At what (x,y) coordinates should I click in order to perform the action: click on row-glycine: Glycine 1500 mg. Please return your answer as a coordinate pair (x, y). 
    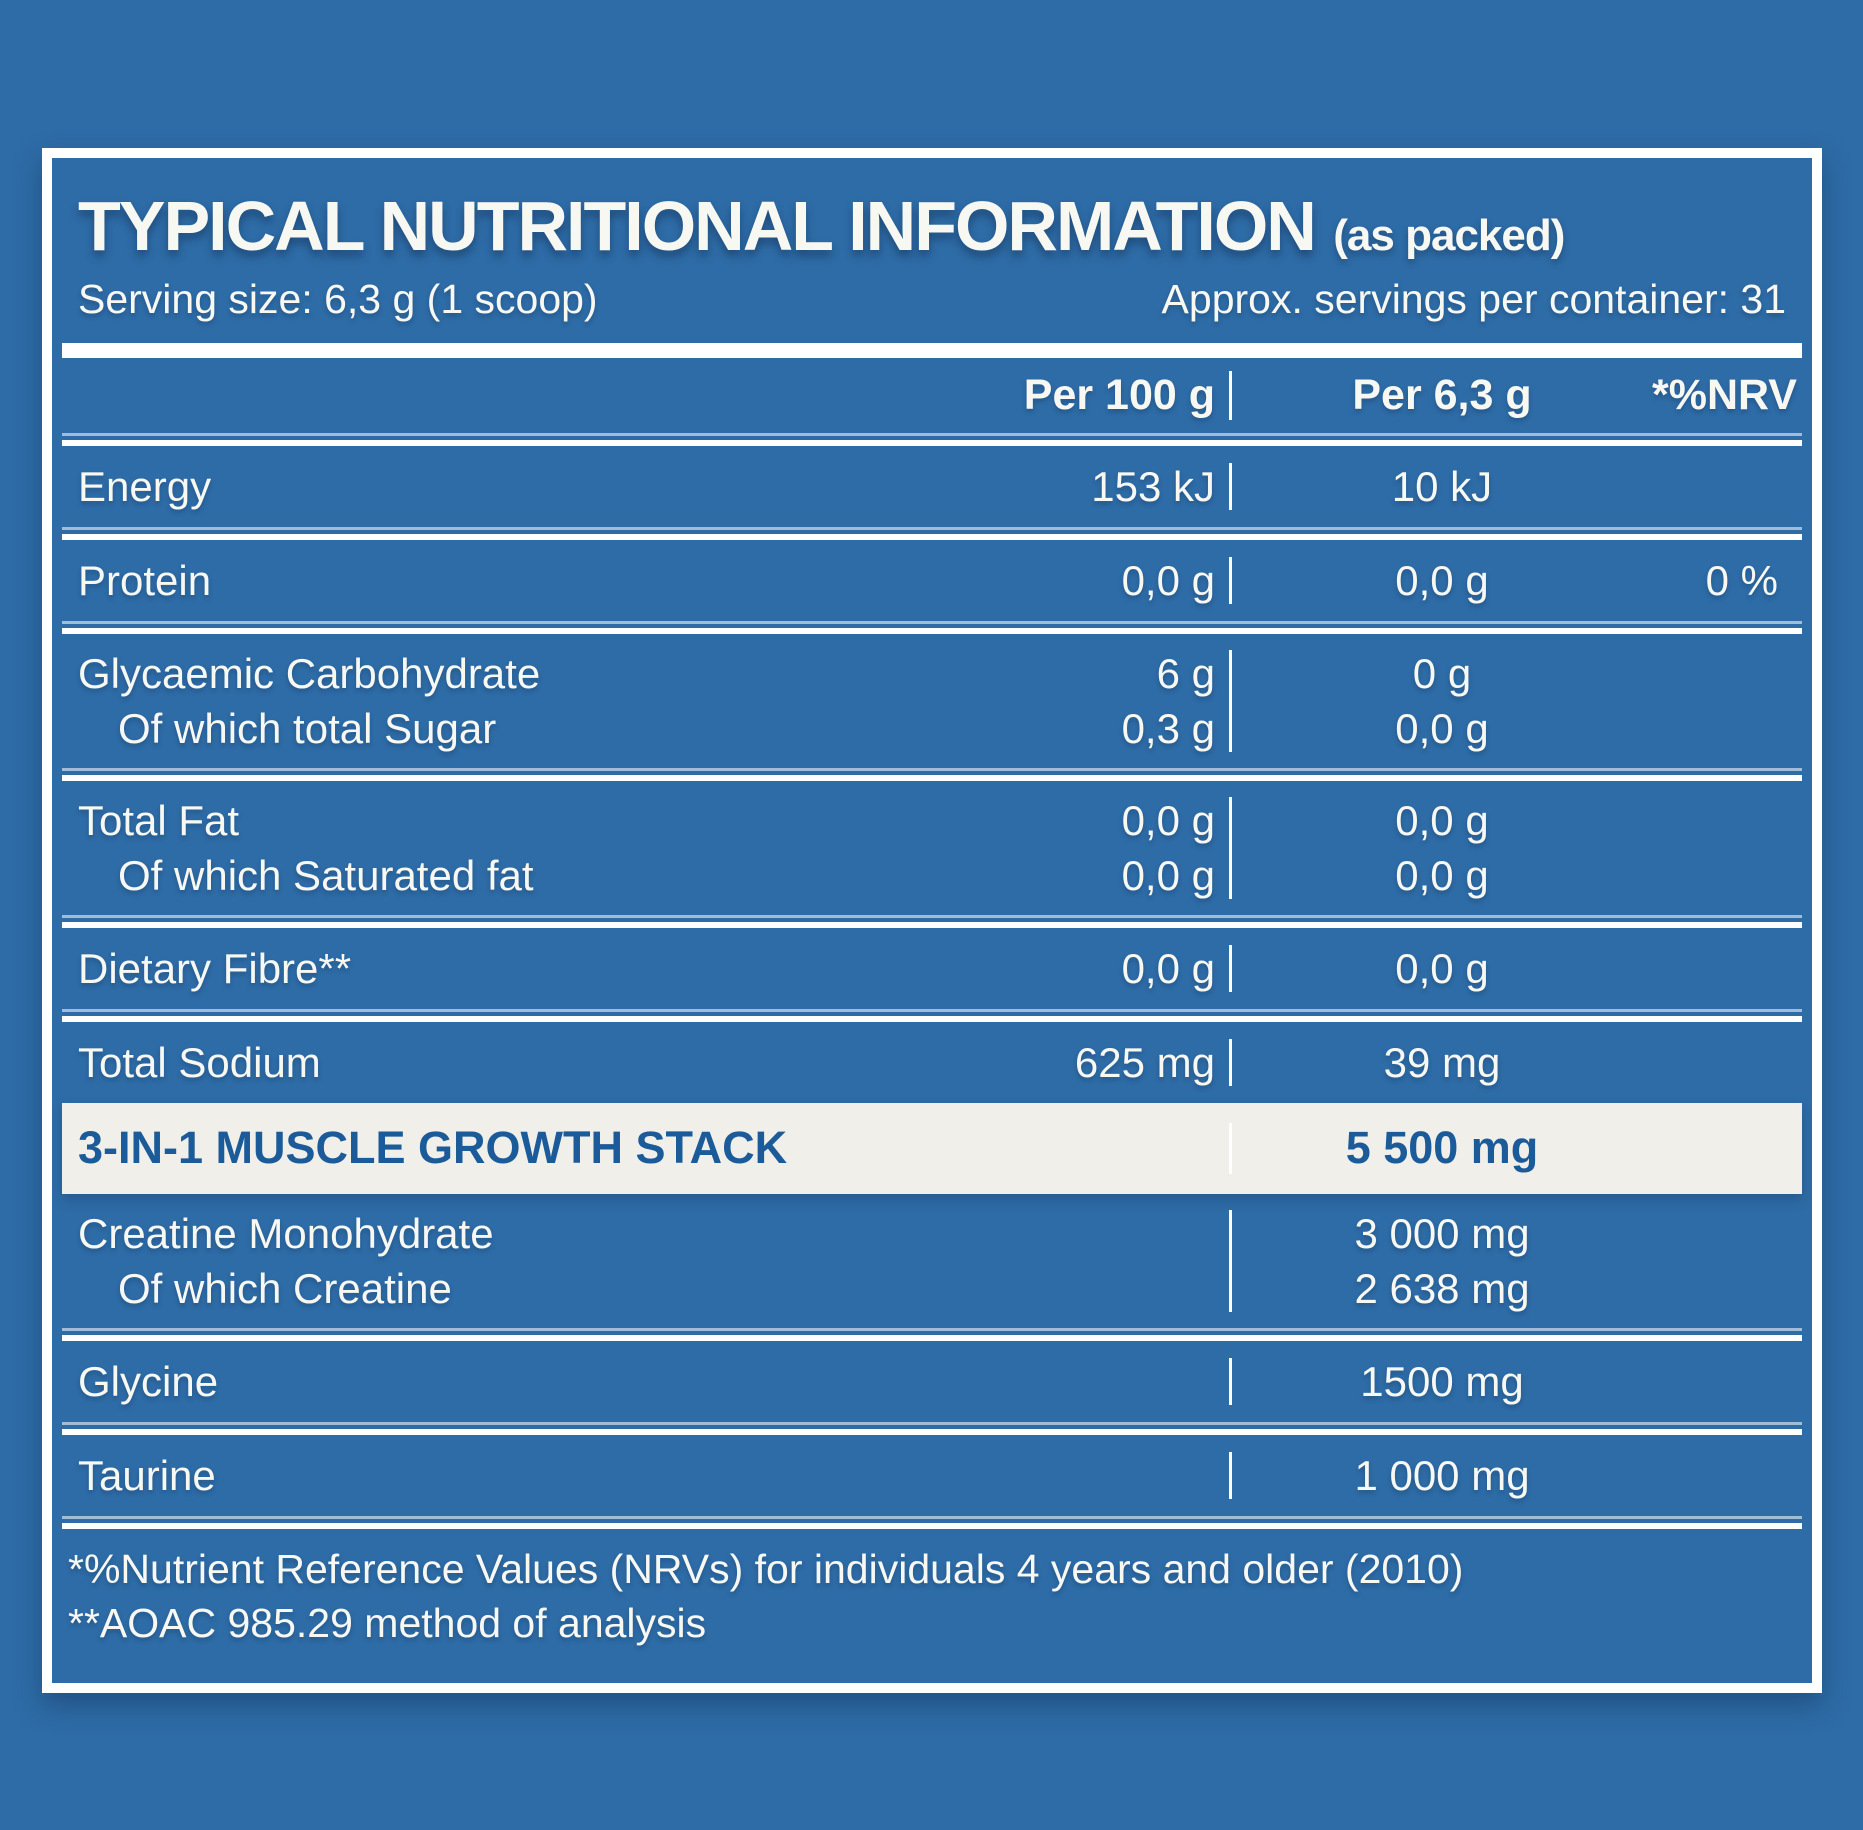
    Looking at the image, I should click on (932, 1381).